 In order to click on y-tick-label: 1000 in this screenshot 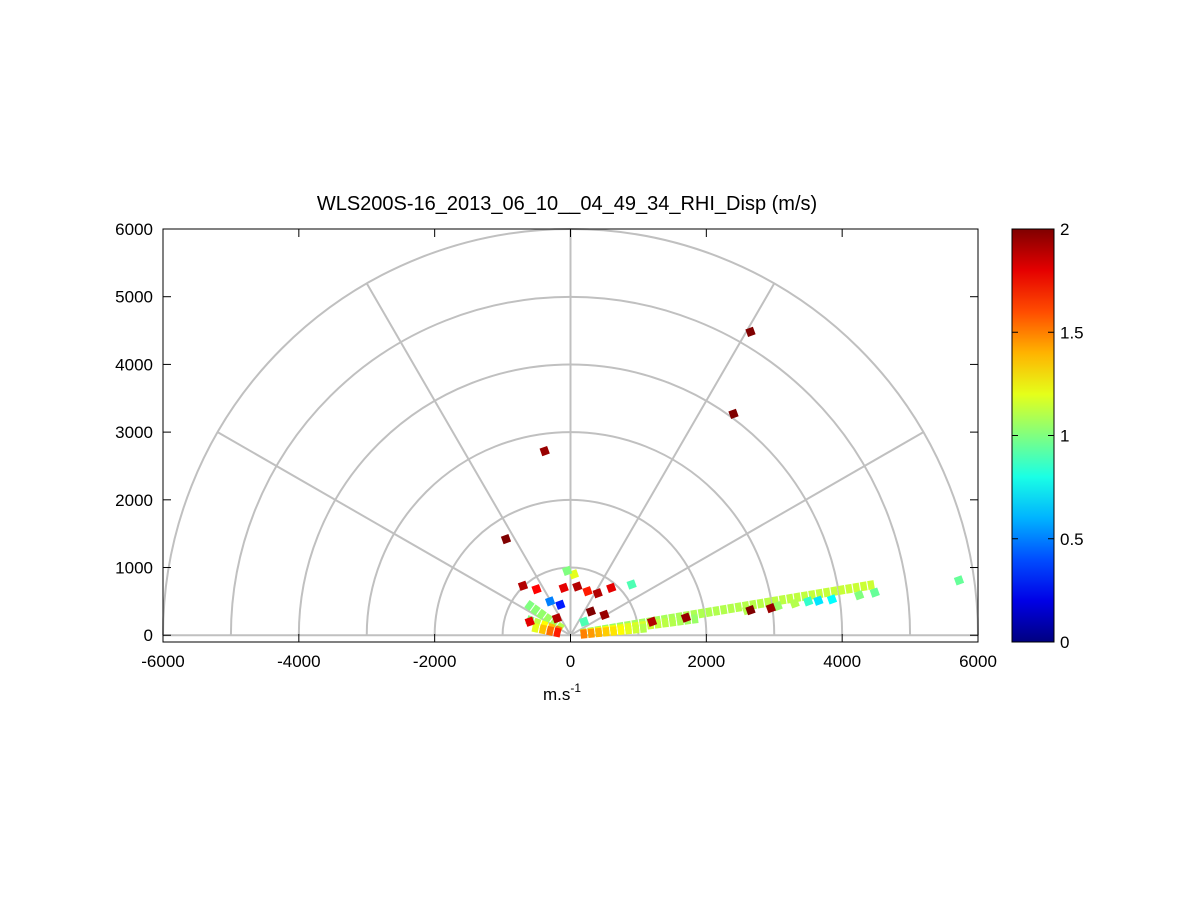, I will do `click(134, 568)`.